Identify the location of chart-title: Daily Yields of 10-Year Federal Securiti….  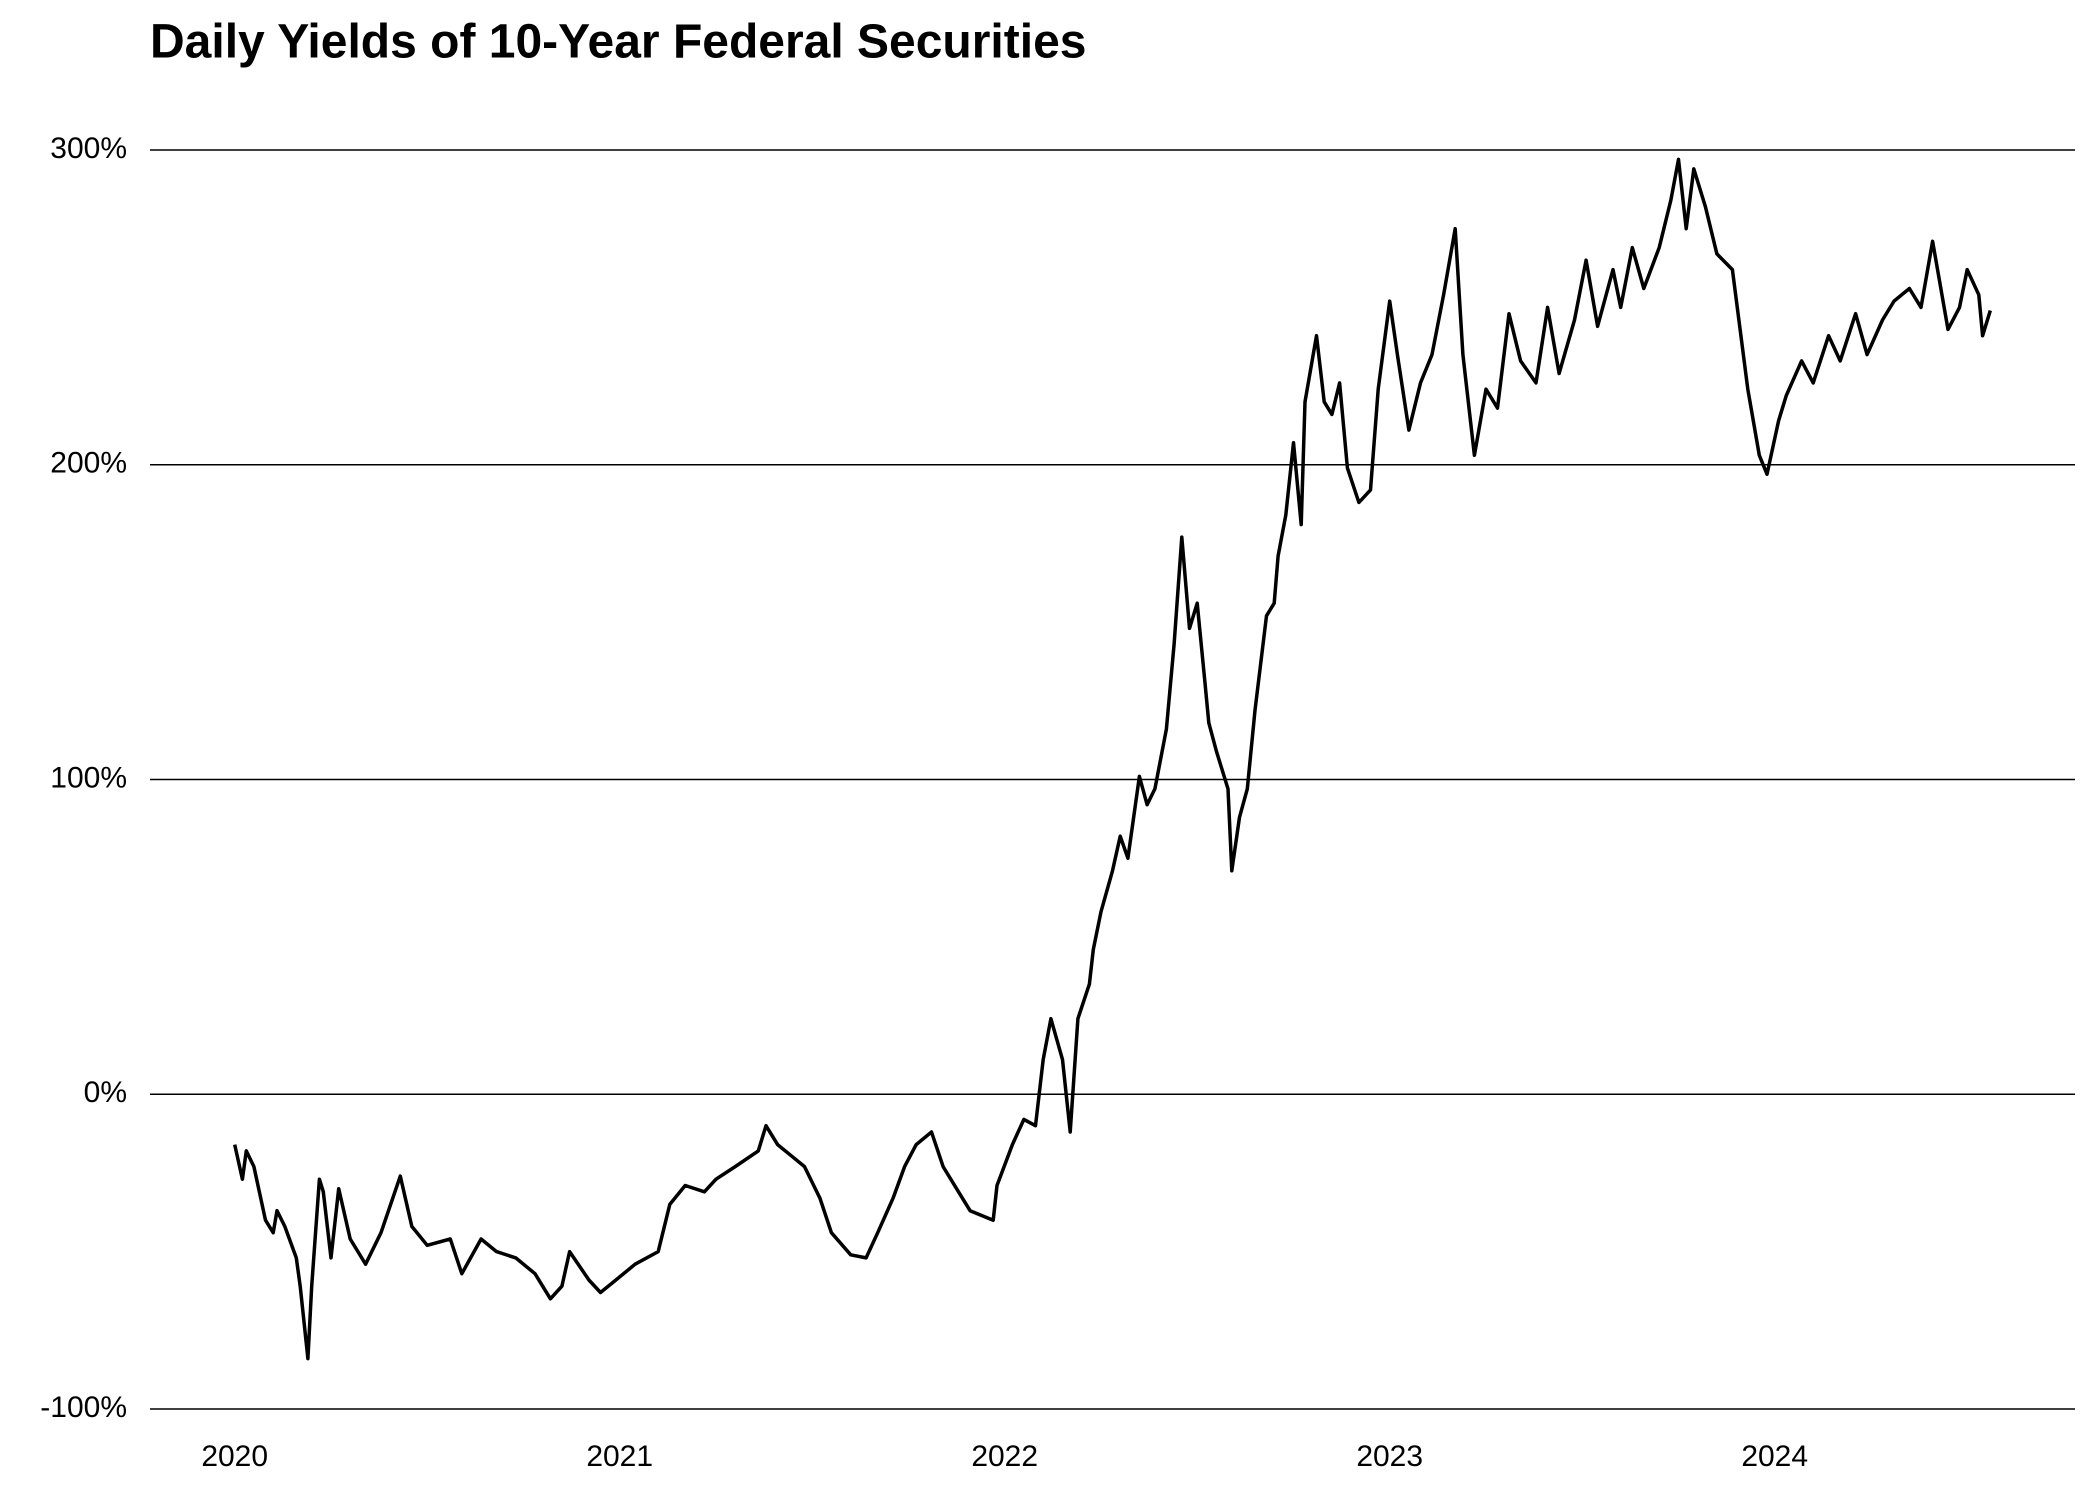
(618, 42).